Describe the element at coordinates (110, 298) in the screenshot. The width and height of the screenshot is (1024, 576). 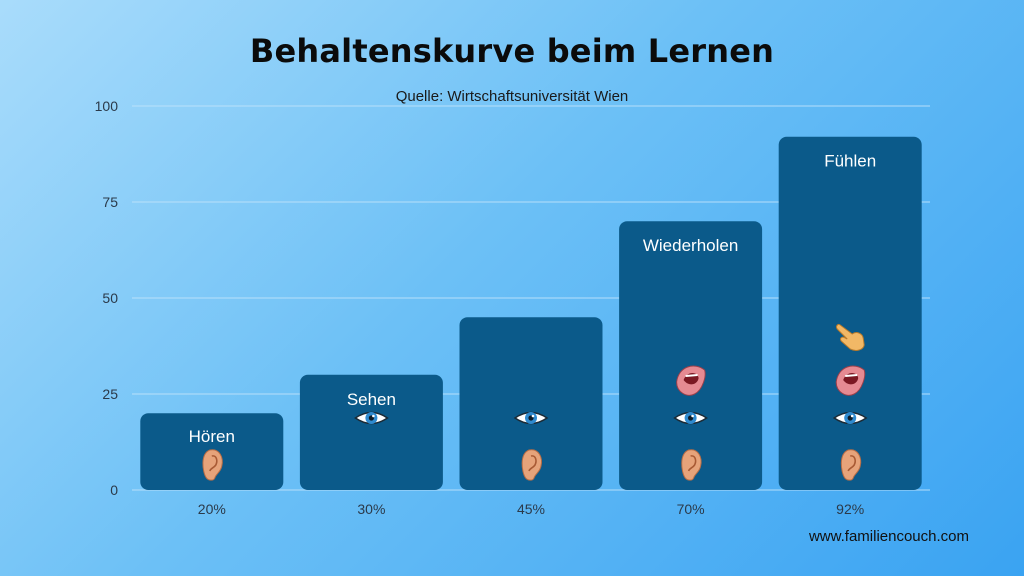
I see `y-tick-label: 50` at that location.